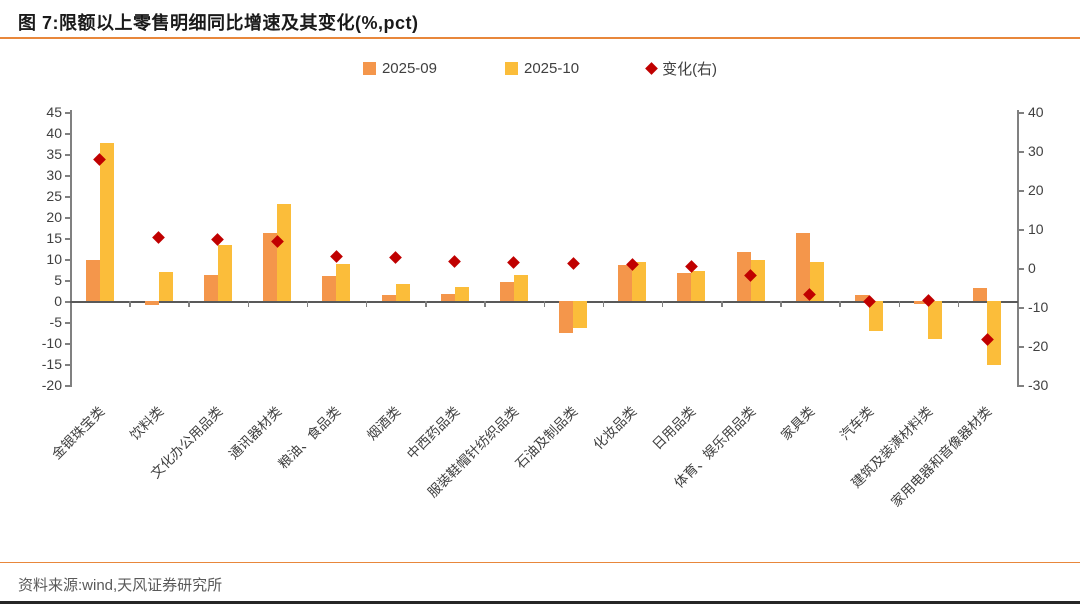 The image size is (1080, 605). What do you see at coordinates (540, 38) in the screenshot?
I see `title-divider` at bounding box center [540, 38].